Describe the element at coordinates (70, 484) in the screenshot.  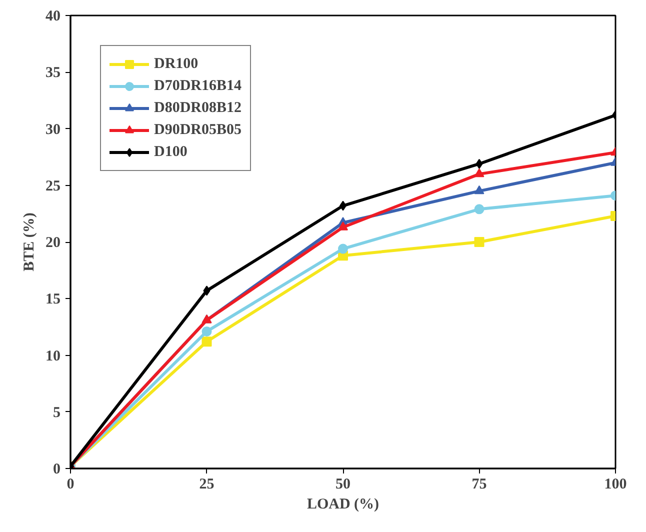
I see `x-tick-label: 0` at that location.